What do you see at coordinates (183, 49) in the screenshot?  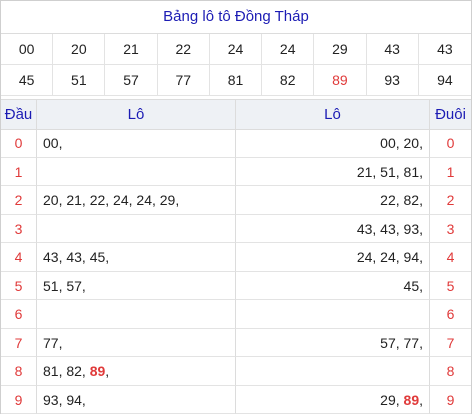 I see `number-cell: 22` at bounding box center [183, 49].